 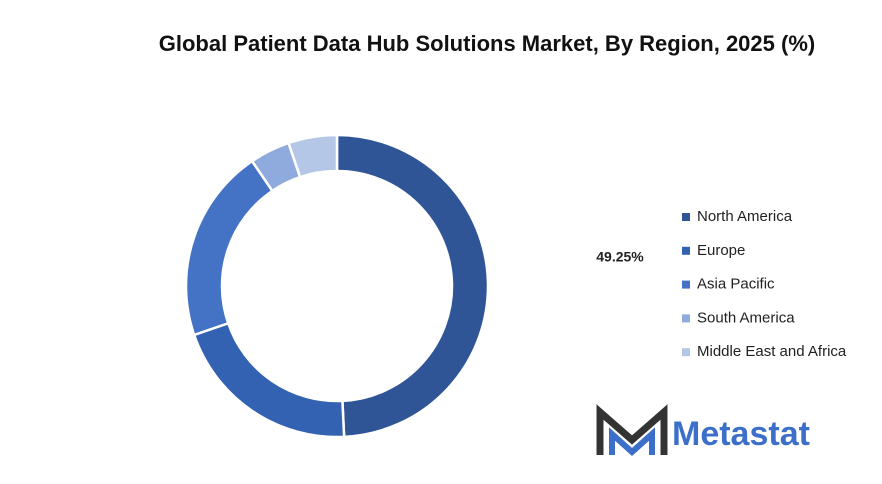 What do you see at coordinates (620, 257) in the screenshot?
I see `data-label: 49.25%` at bounding box center [620, 257].